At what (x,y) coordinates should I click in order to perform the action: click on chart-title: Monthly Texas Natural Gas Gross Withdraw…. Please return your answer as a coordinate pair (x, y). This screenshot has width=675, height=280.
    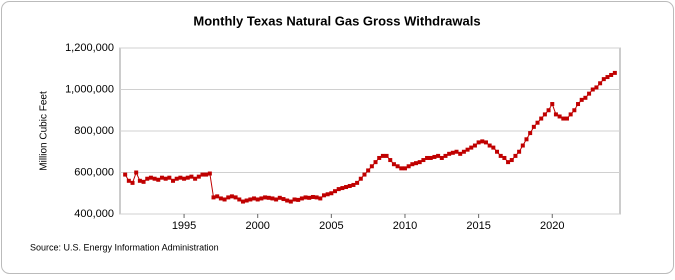
    Looking at the image, I should click on (336, 20).